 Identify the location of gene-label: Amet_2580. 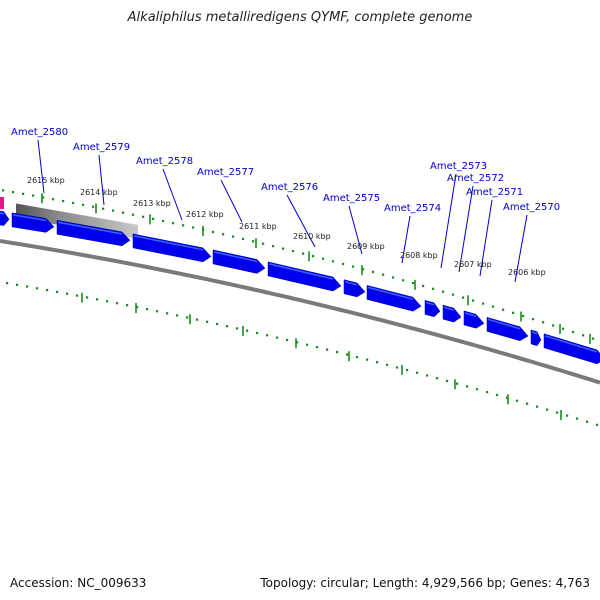
(39, 132).